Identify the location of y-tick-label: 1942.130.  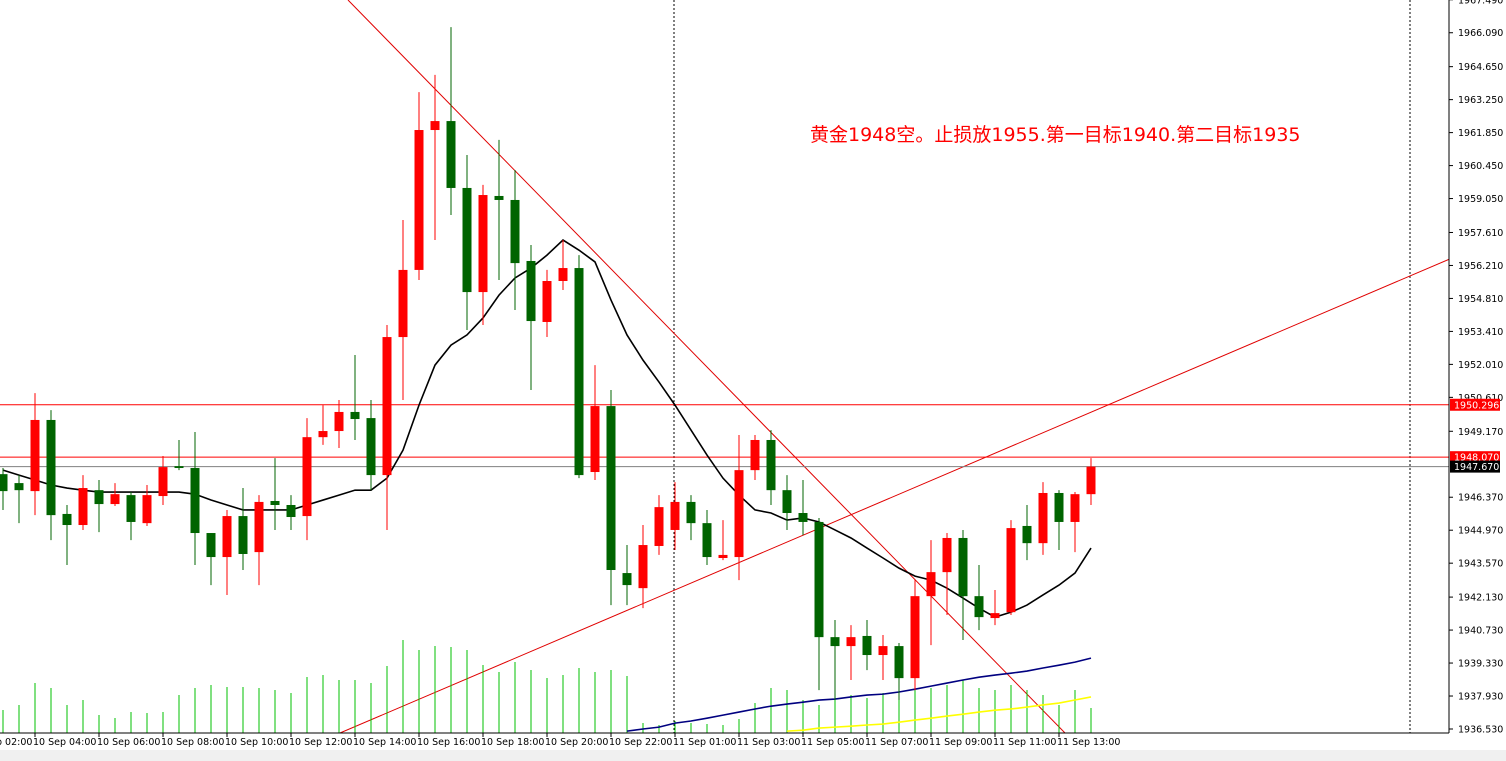
(1480, 598).